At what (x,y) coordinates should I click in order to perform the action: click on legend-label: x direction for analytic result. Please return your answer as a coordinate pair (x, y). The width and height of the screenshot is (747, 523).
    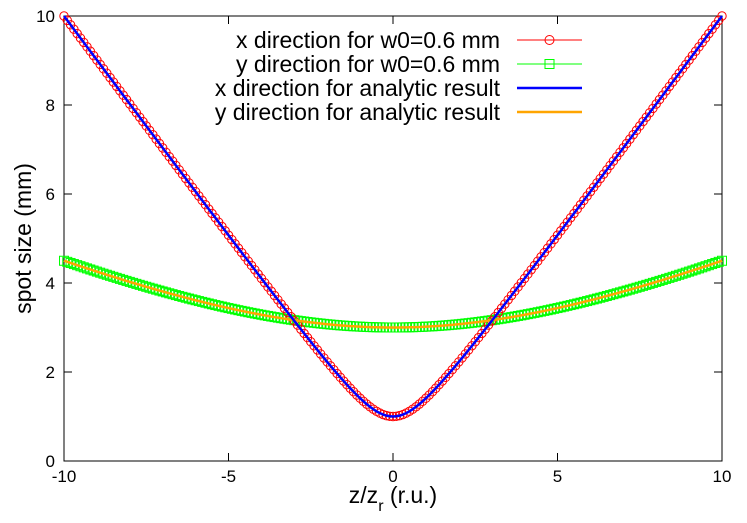
    Looking at the image, I should click on (358, 88).